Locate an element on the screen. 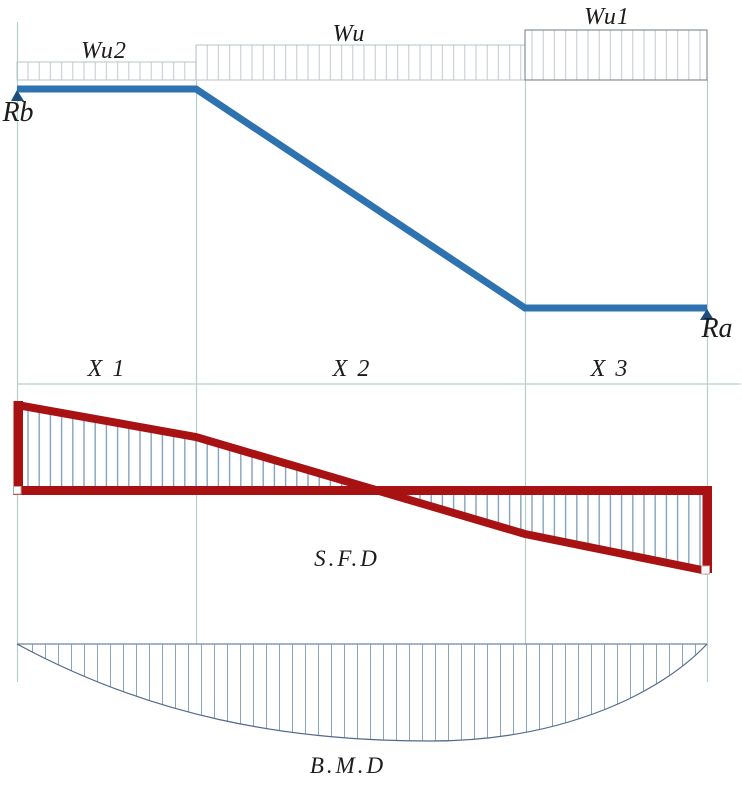  bmd-diagram is located at coordinates (362, 692).